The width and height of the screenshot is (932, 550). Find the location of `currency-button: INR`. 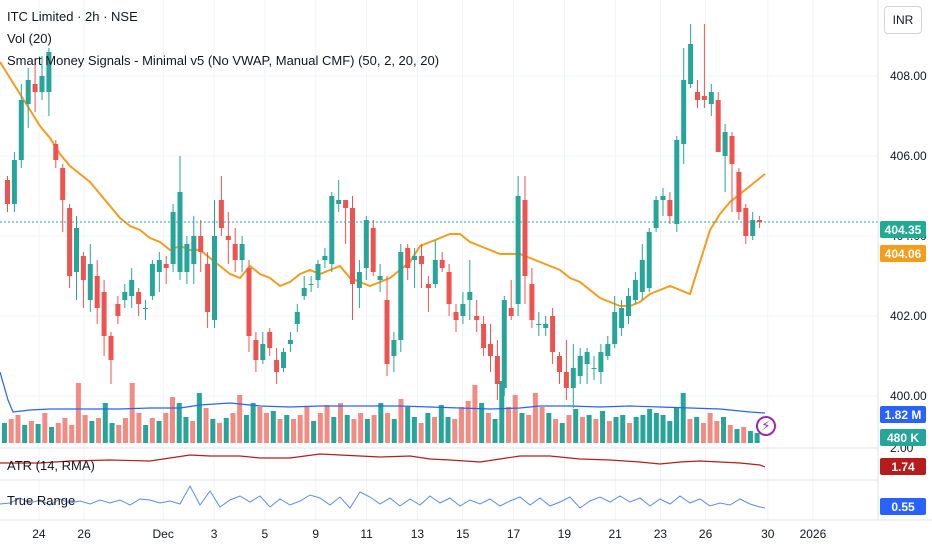

currency-button: INR is located at coordinates (903, 20).